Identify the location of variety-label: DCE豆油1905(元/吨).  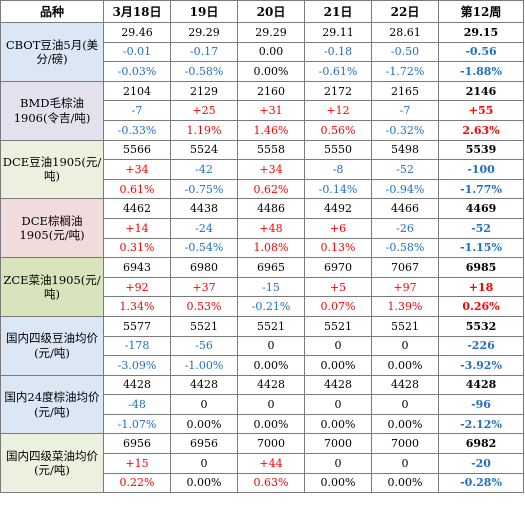
(52, 169).